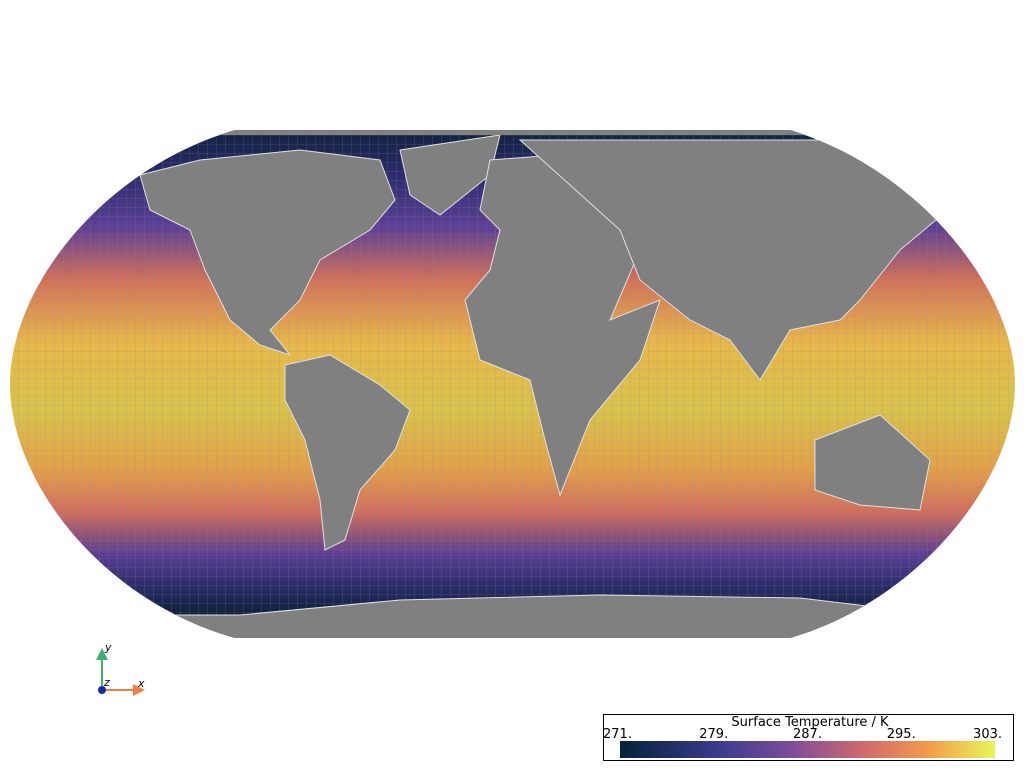  Describe the element at coordinates (807, 749) in the screenshot. I see `colorbar-gradient` at that location.